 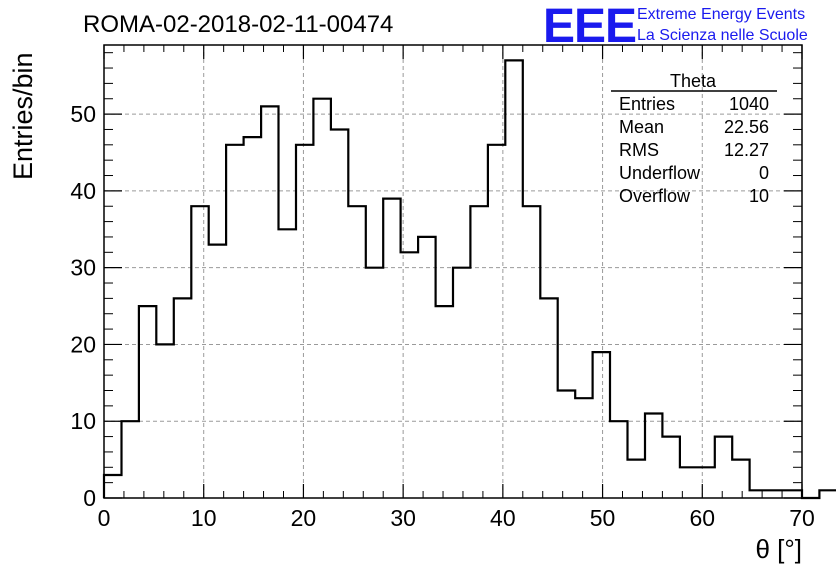 I want to click on eee-logo-text: EEE, so click(x=589, y=26).